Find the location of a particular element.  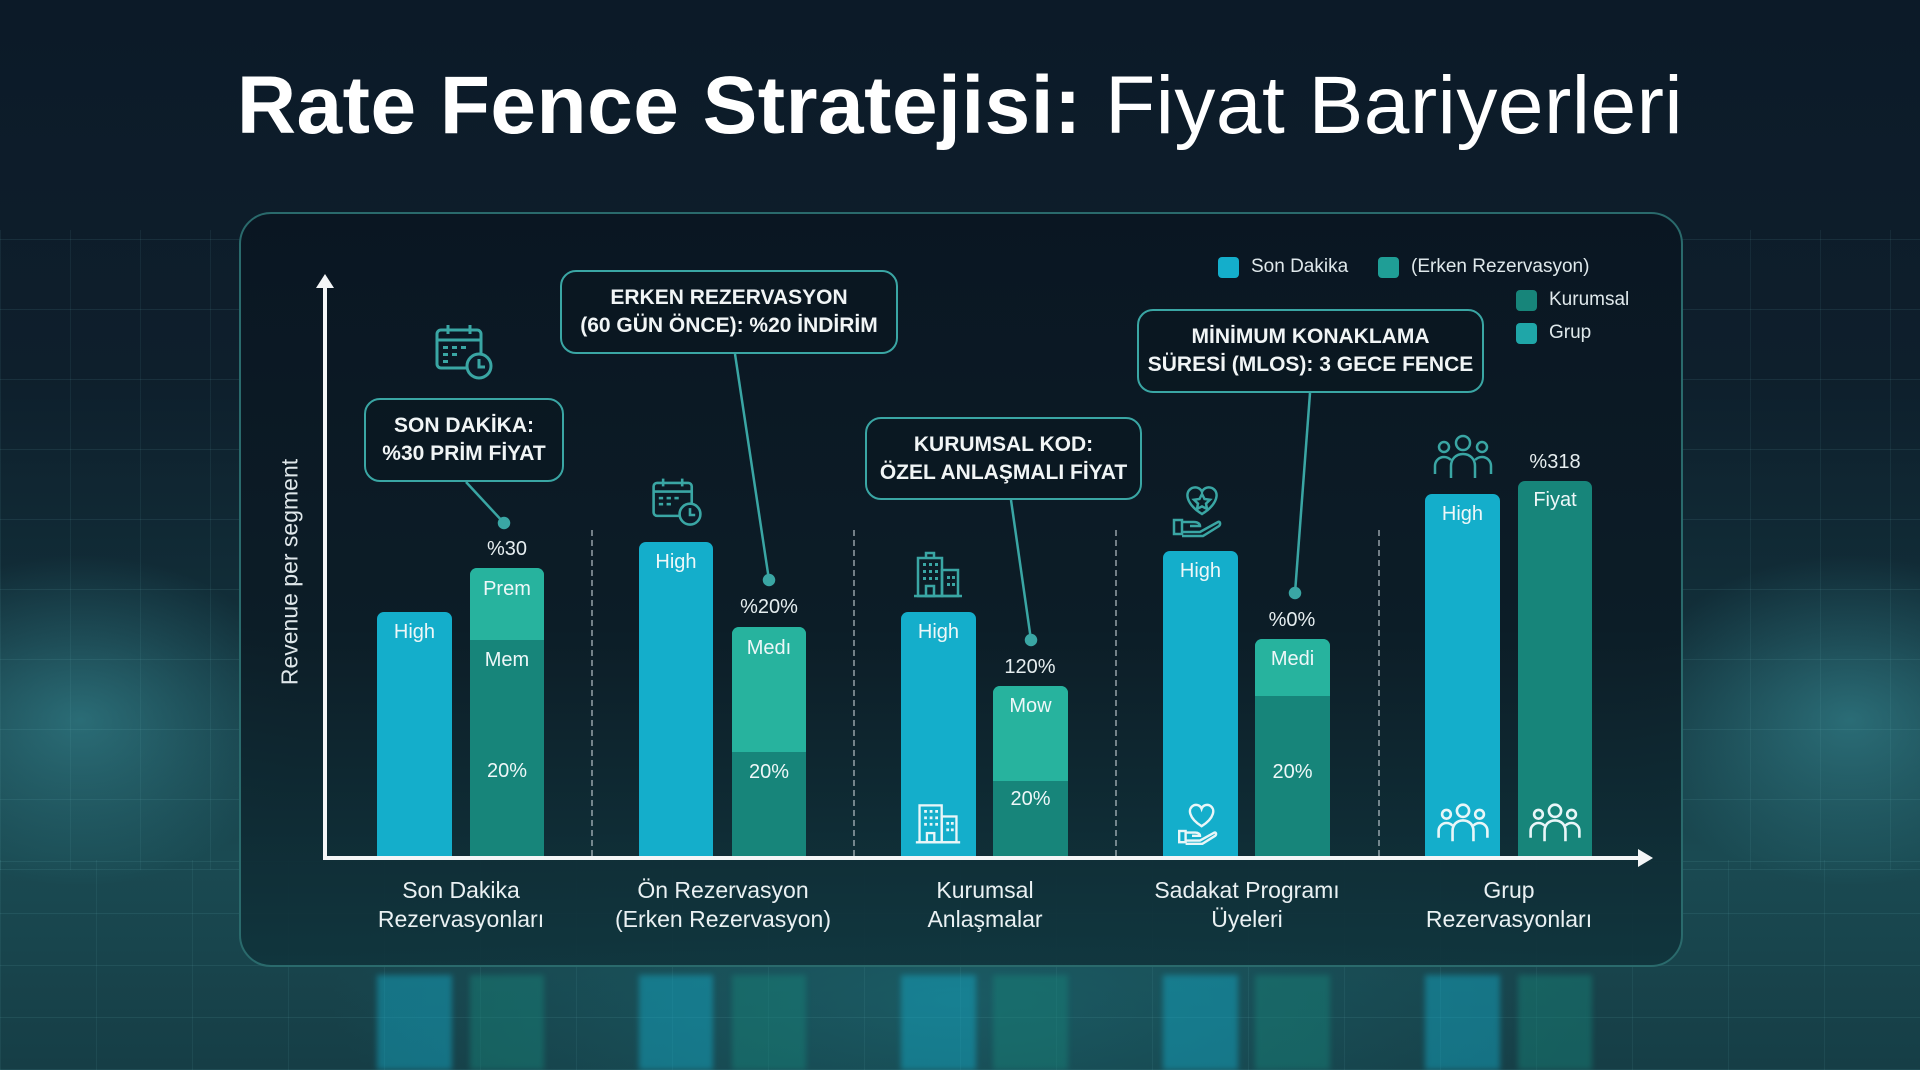

legend-item-erken-rezervasyon: (Erken Rezervasyon) is located at coordinates (1483, 267).